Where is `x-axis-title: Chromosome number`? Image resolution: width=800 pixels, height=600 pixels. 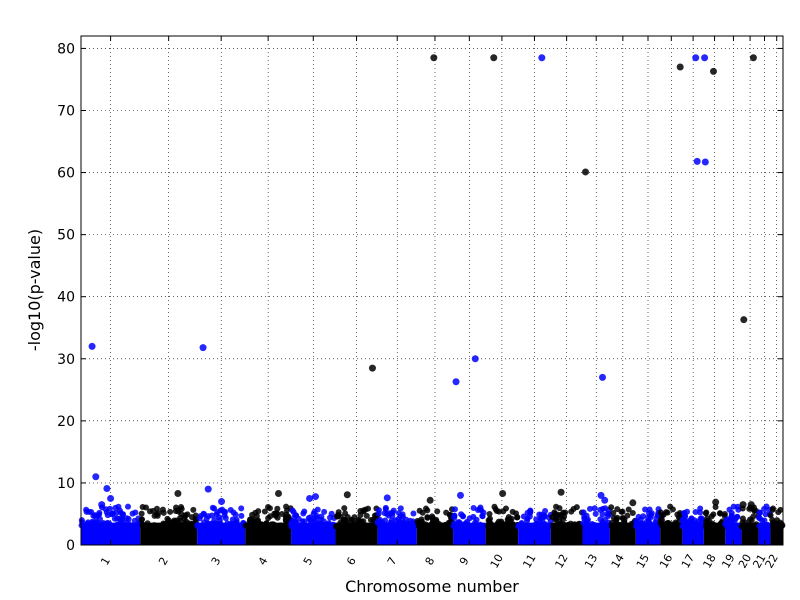
x-axis-title: Chromosome number is located at coordinates (432, 586).